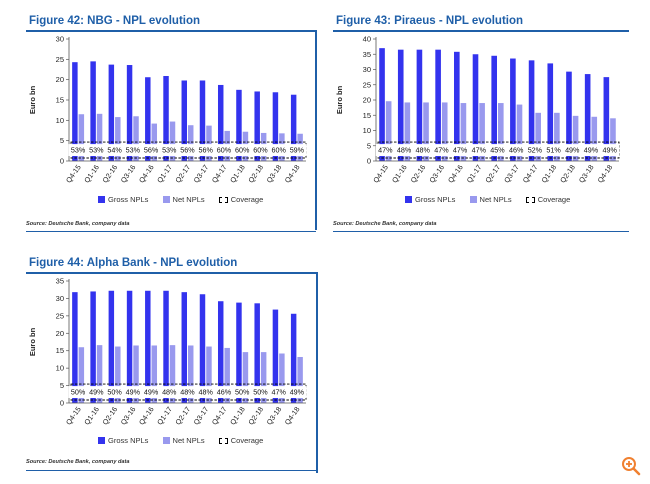 This screenshot has height=484, width=650. What do you see at coordinates (201, 174) in the screenshot?
I see `x-tick-label: Q3-17` at bounding box center [201, 174].